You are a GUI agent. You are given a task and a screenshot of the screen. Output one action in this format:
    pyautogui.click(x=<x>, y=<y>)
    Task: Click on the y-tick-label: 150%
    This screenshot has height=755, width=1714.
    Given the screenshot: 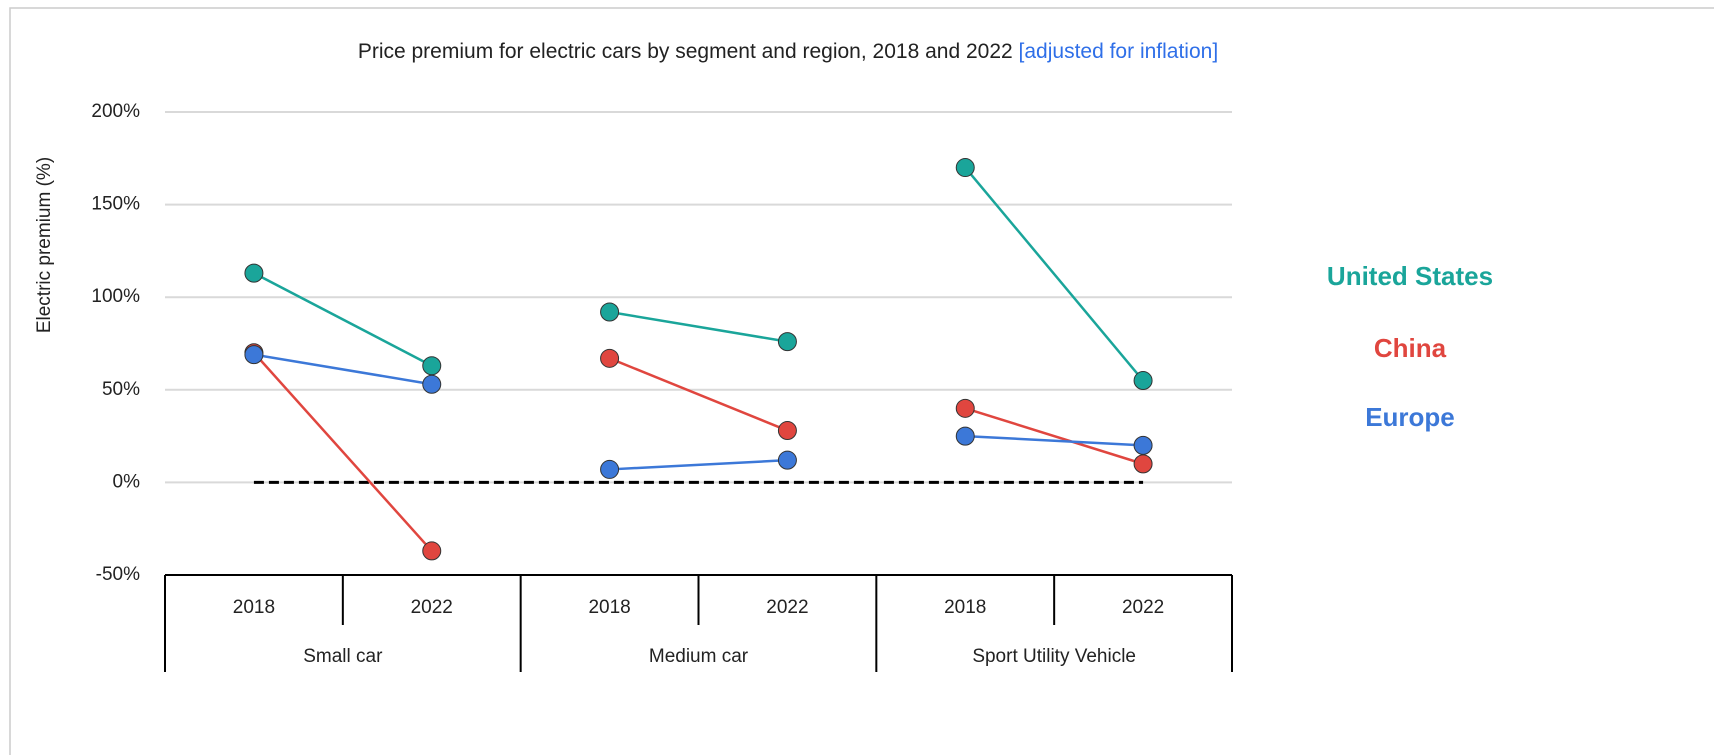 What is the action you would take?
    pyautogui.click(x=115, y=204)
    